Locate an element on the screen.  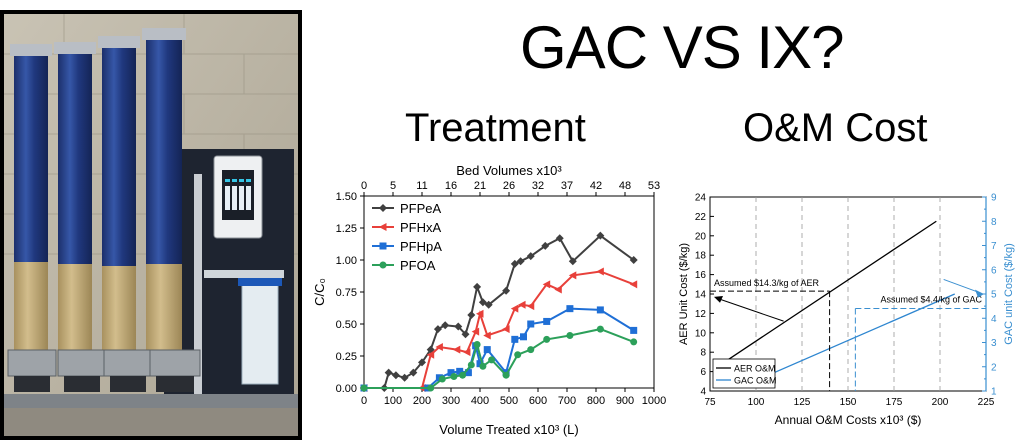
y-tick-label: 4 is located at coordinates (703, 392).